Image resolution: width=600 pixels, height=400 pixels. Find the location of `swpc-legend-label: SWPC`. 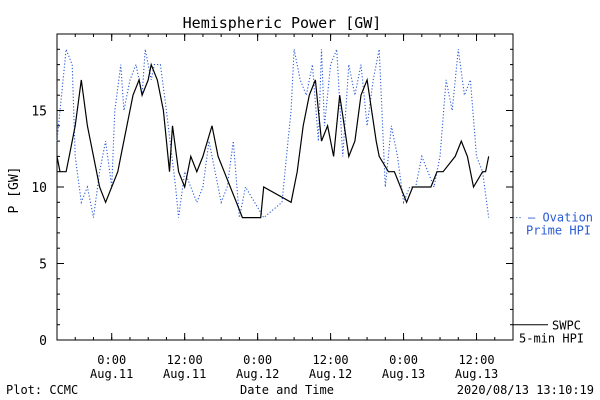

swpc-legend-label: SWPC is located at coordinates (566, 326).